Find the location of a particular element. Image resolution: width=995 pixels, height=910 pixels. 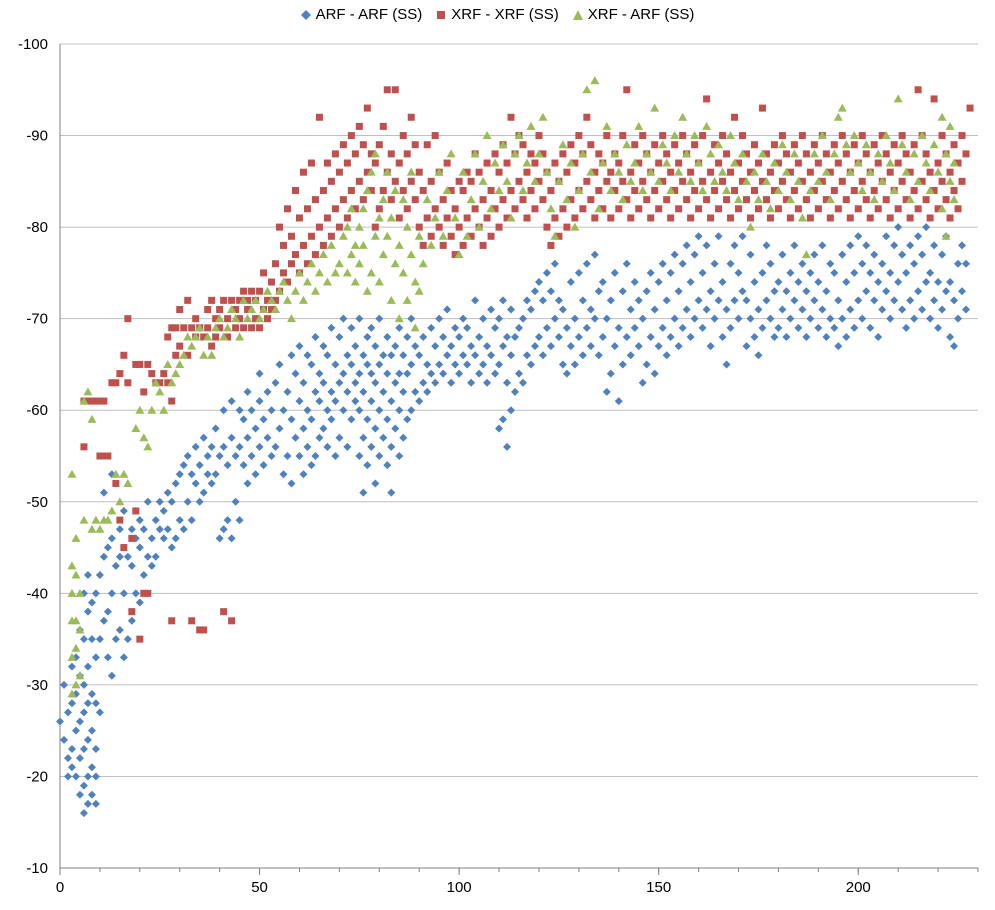

legend-item-xrf-arf: XRF - ARF (SS) is located at coordinates (633, 14).